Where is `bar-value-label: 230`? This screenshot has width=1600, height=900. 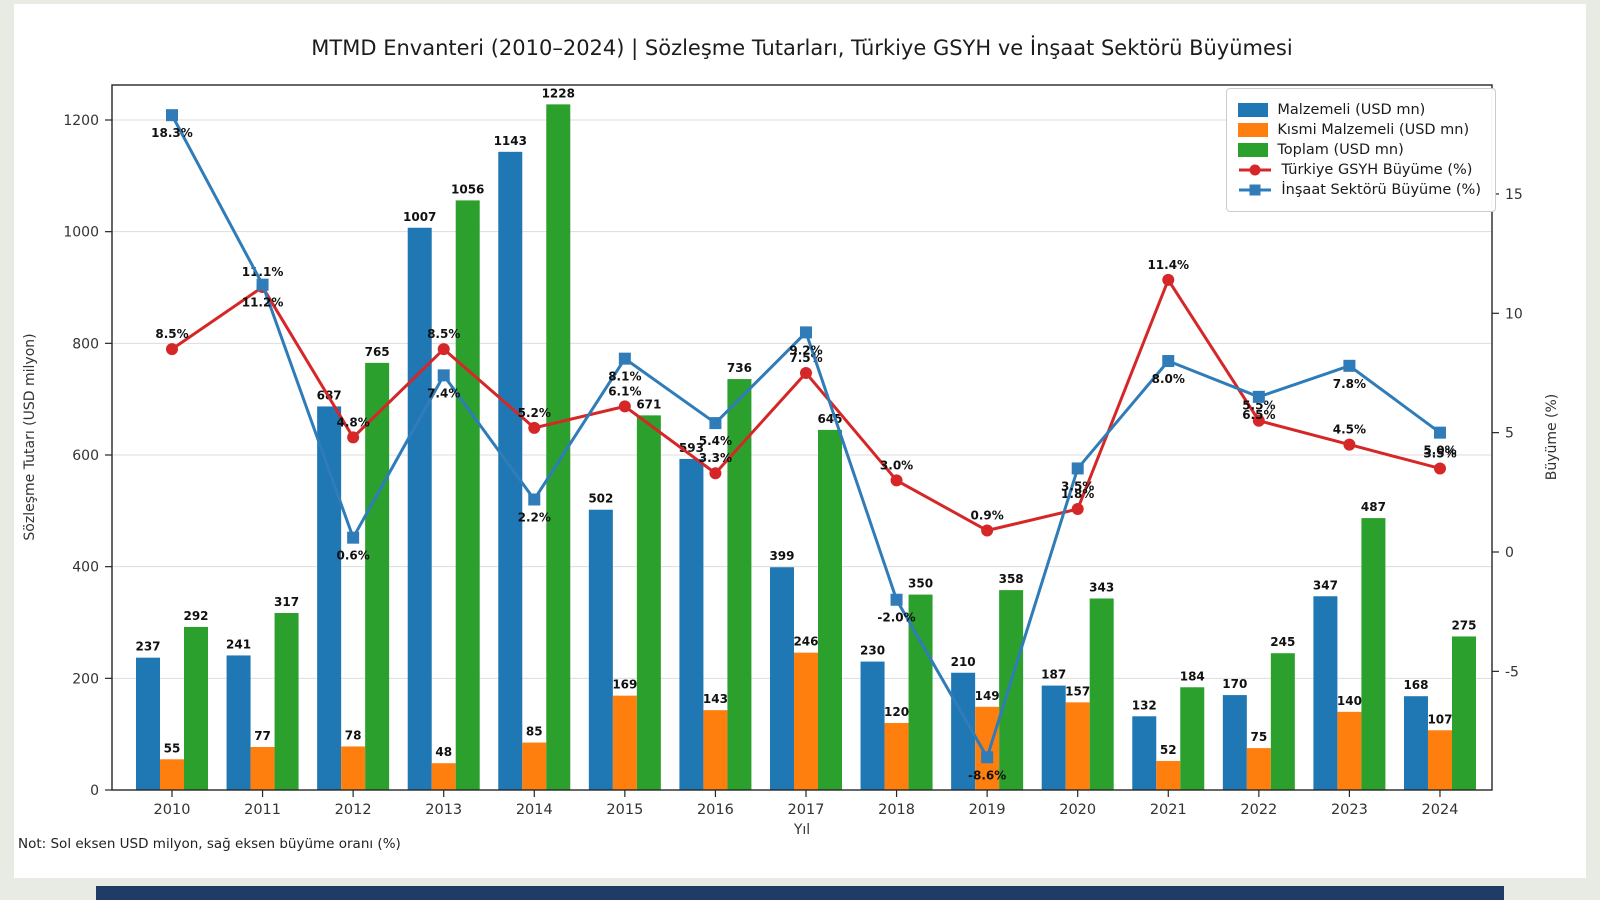 bar-value-label: 230 is located at coordinates (872, 651).